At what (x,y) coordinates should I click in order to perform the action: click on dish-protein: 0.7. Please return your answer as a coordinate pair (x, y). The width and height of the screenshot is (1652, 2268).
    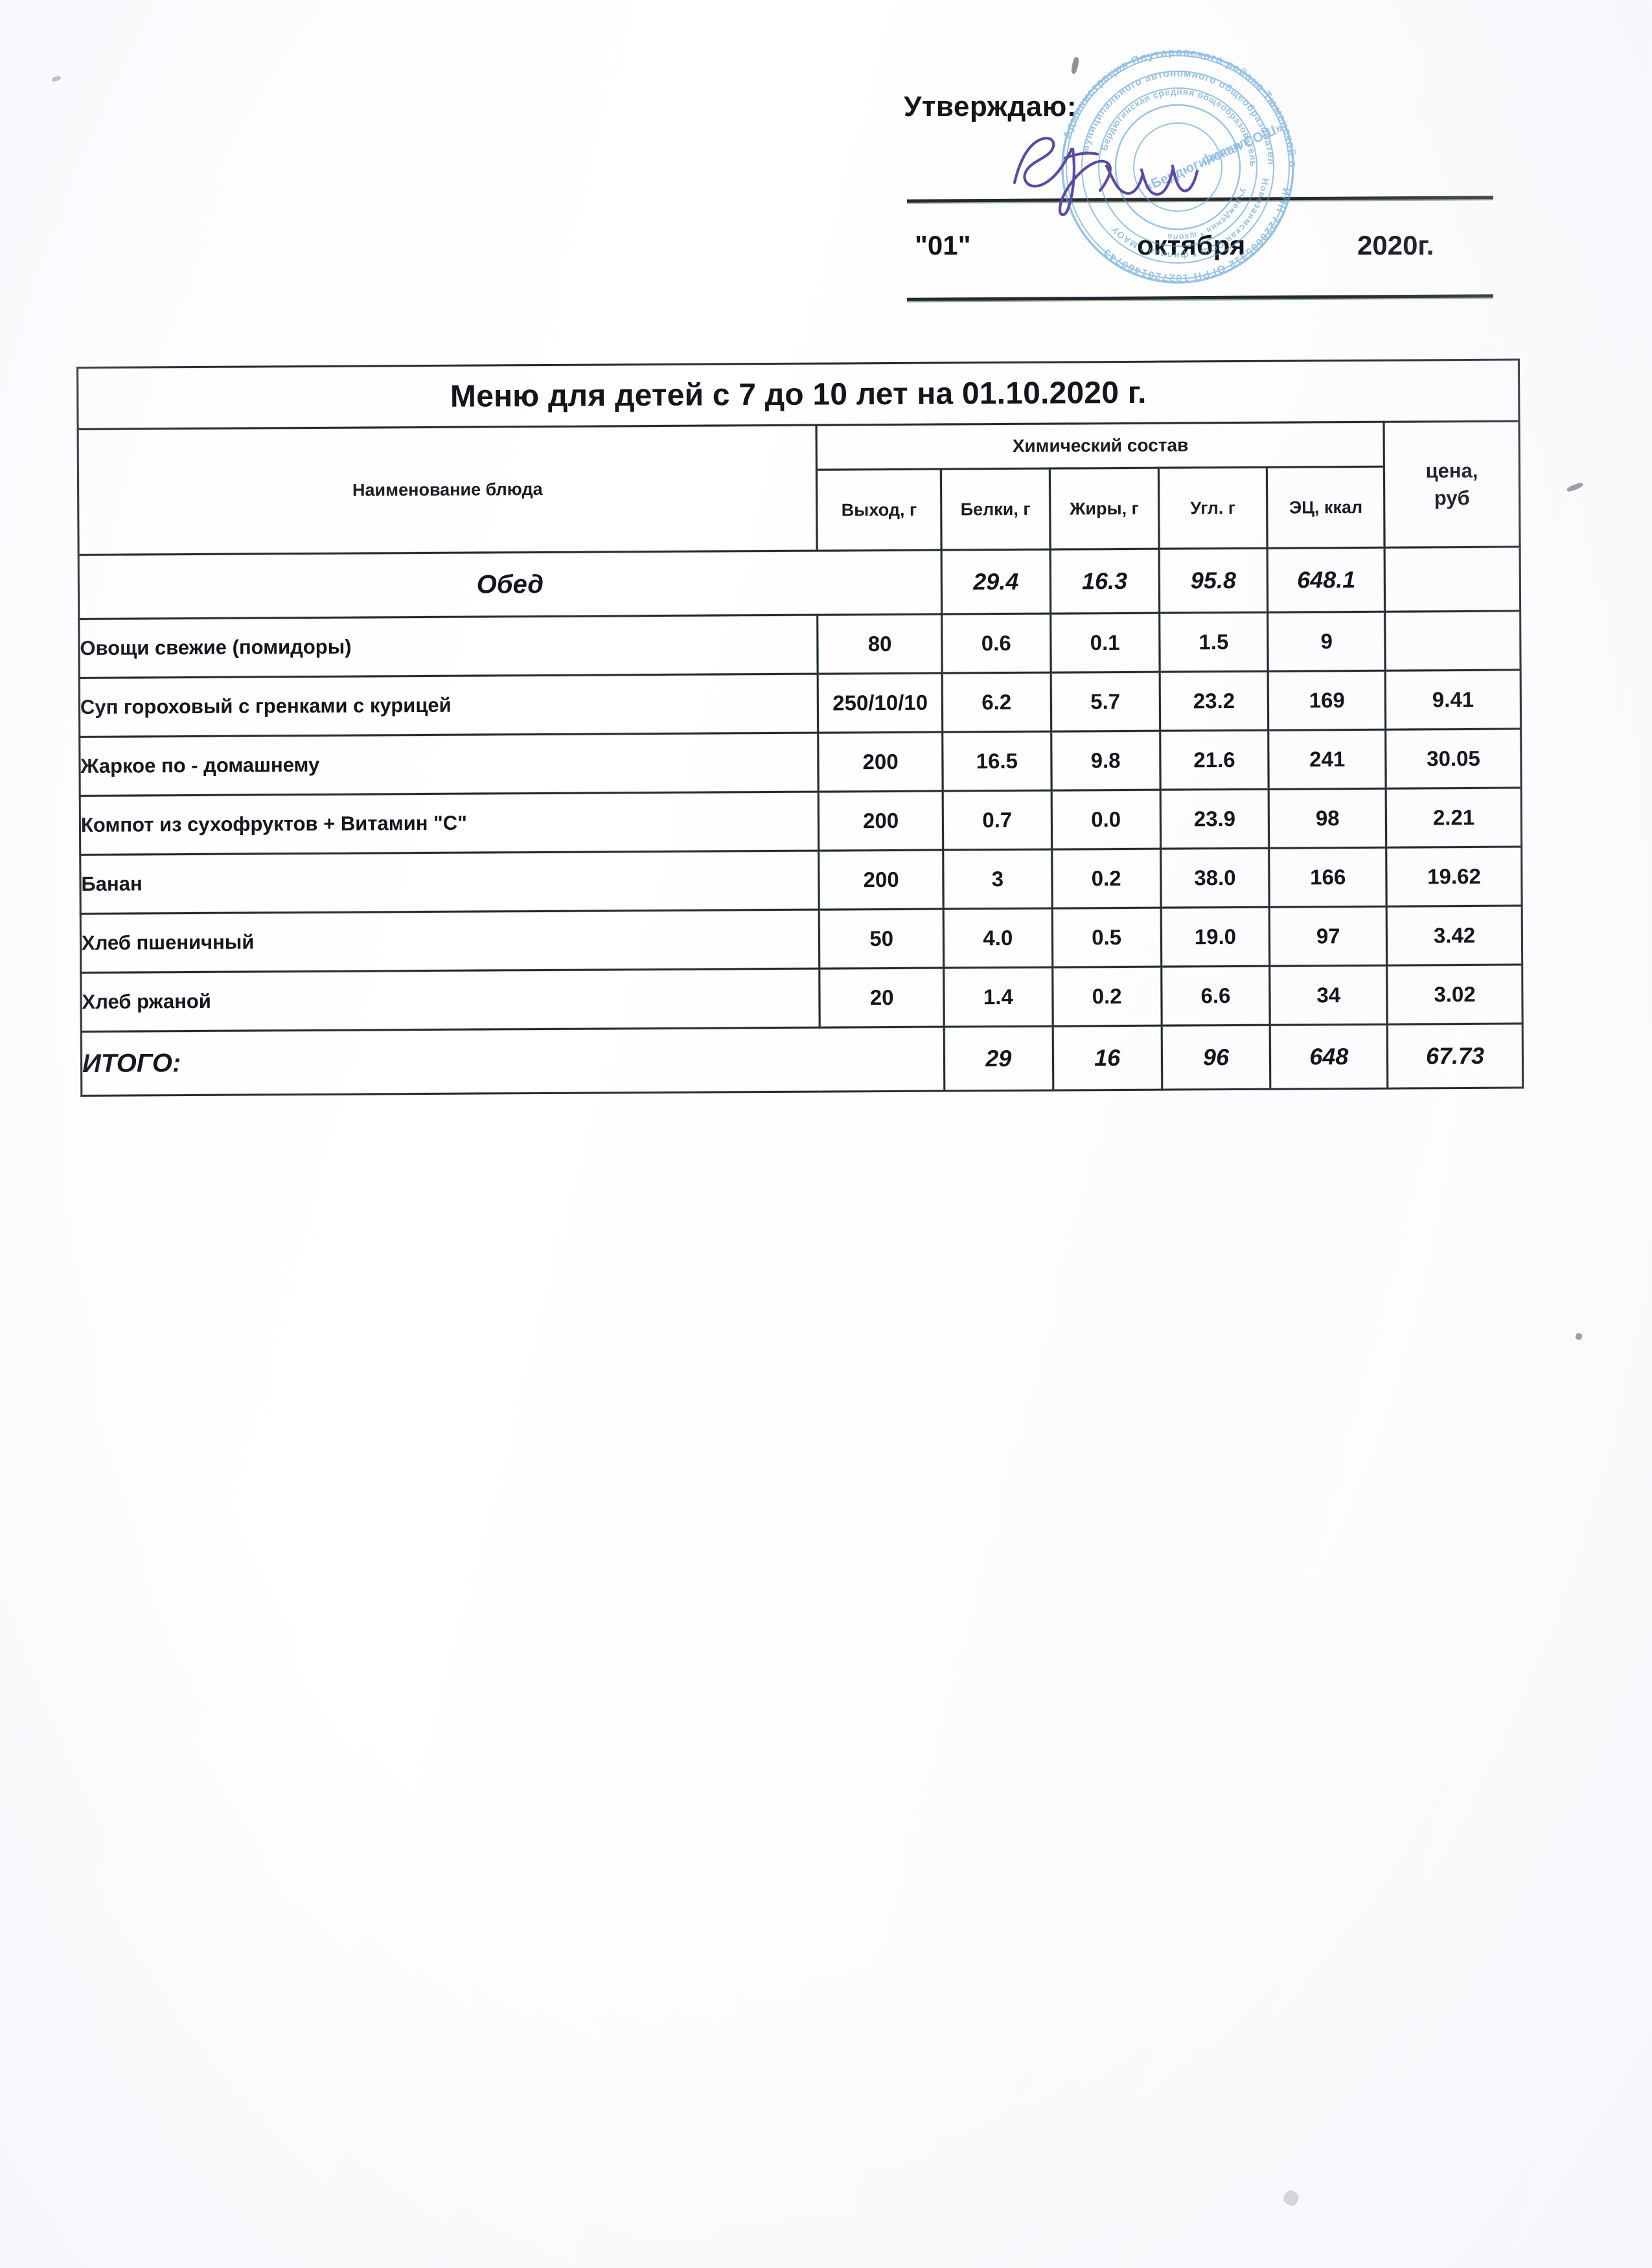
    Looking at the image, I should click on (997, 820).